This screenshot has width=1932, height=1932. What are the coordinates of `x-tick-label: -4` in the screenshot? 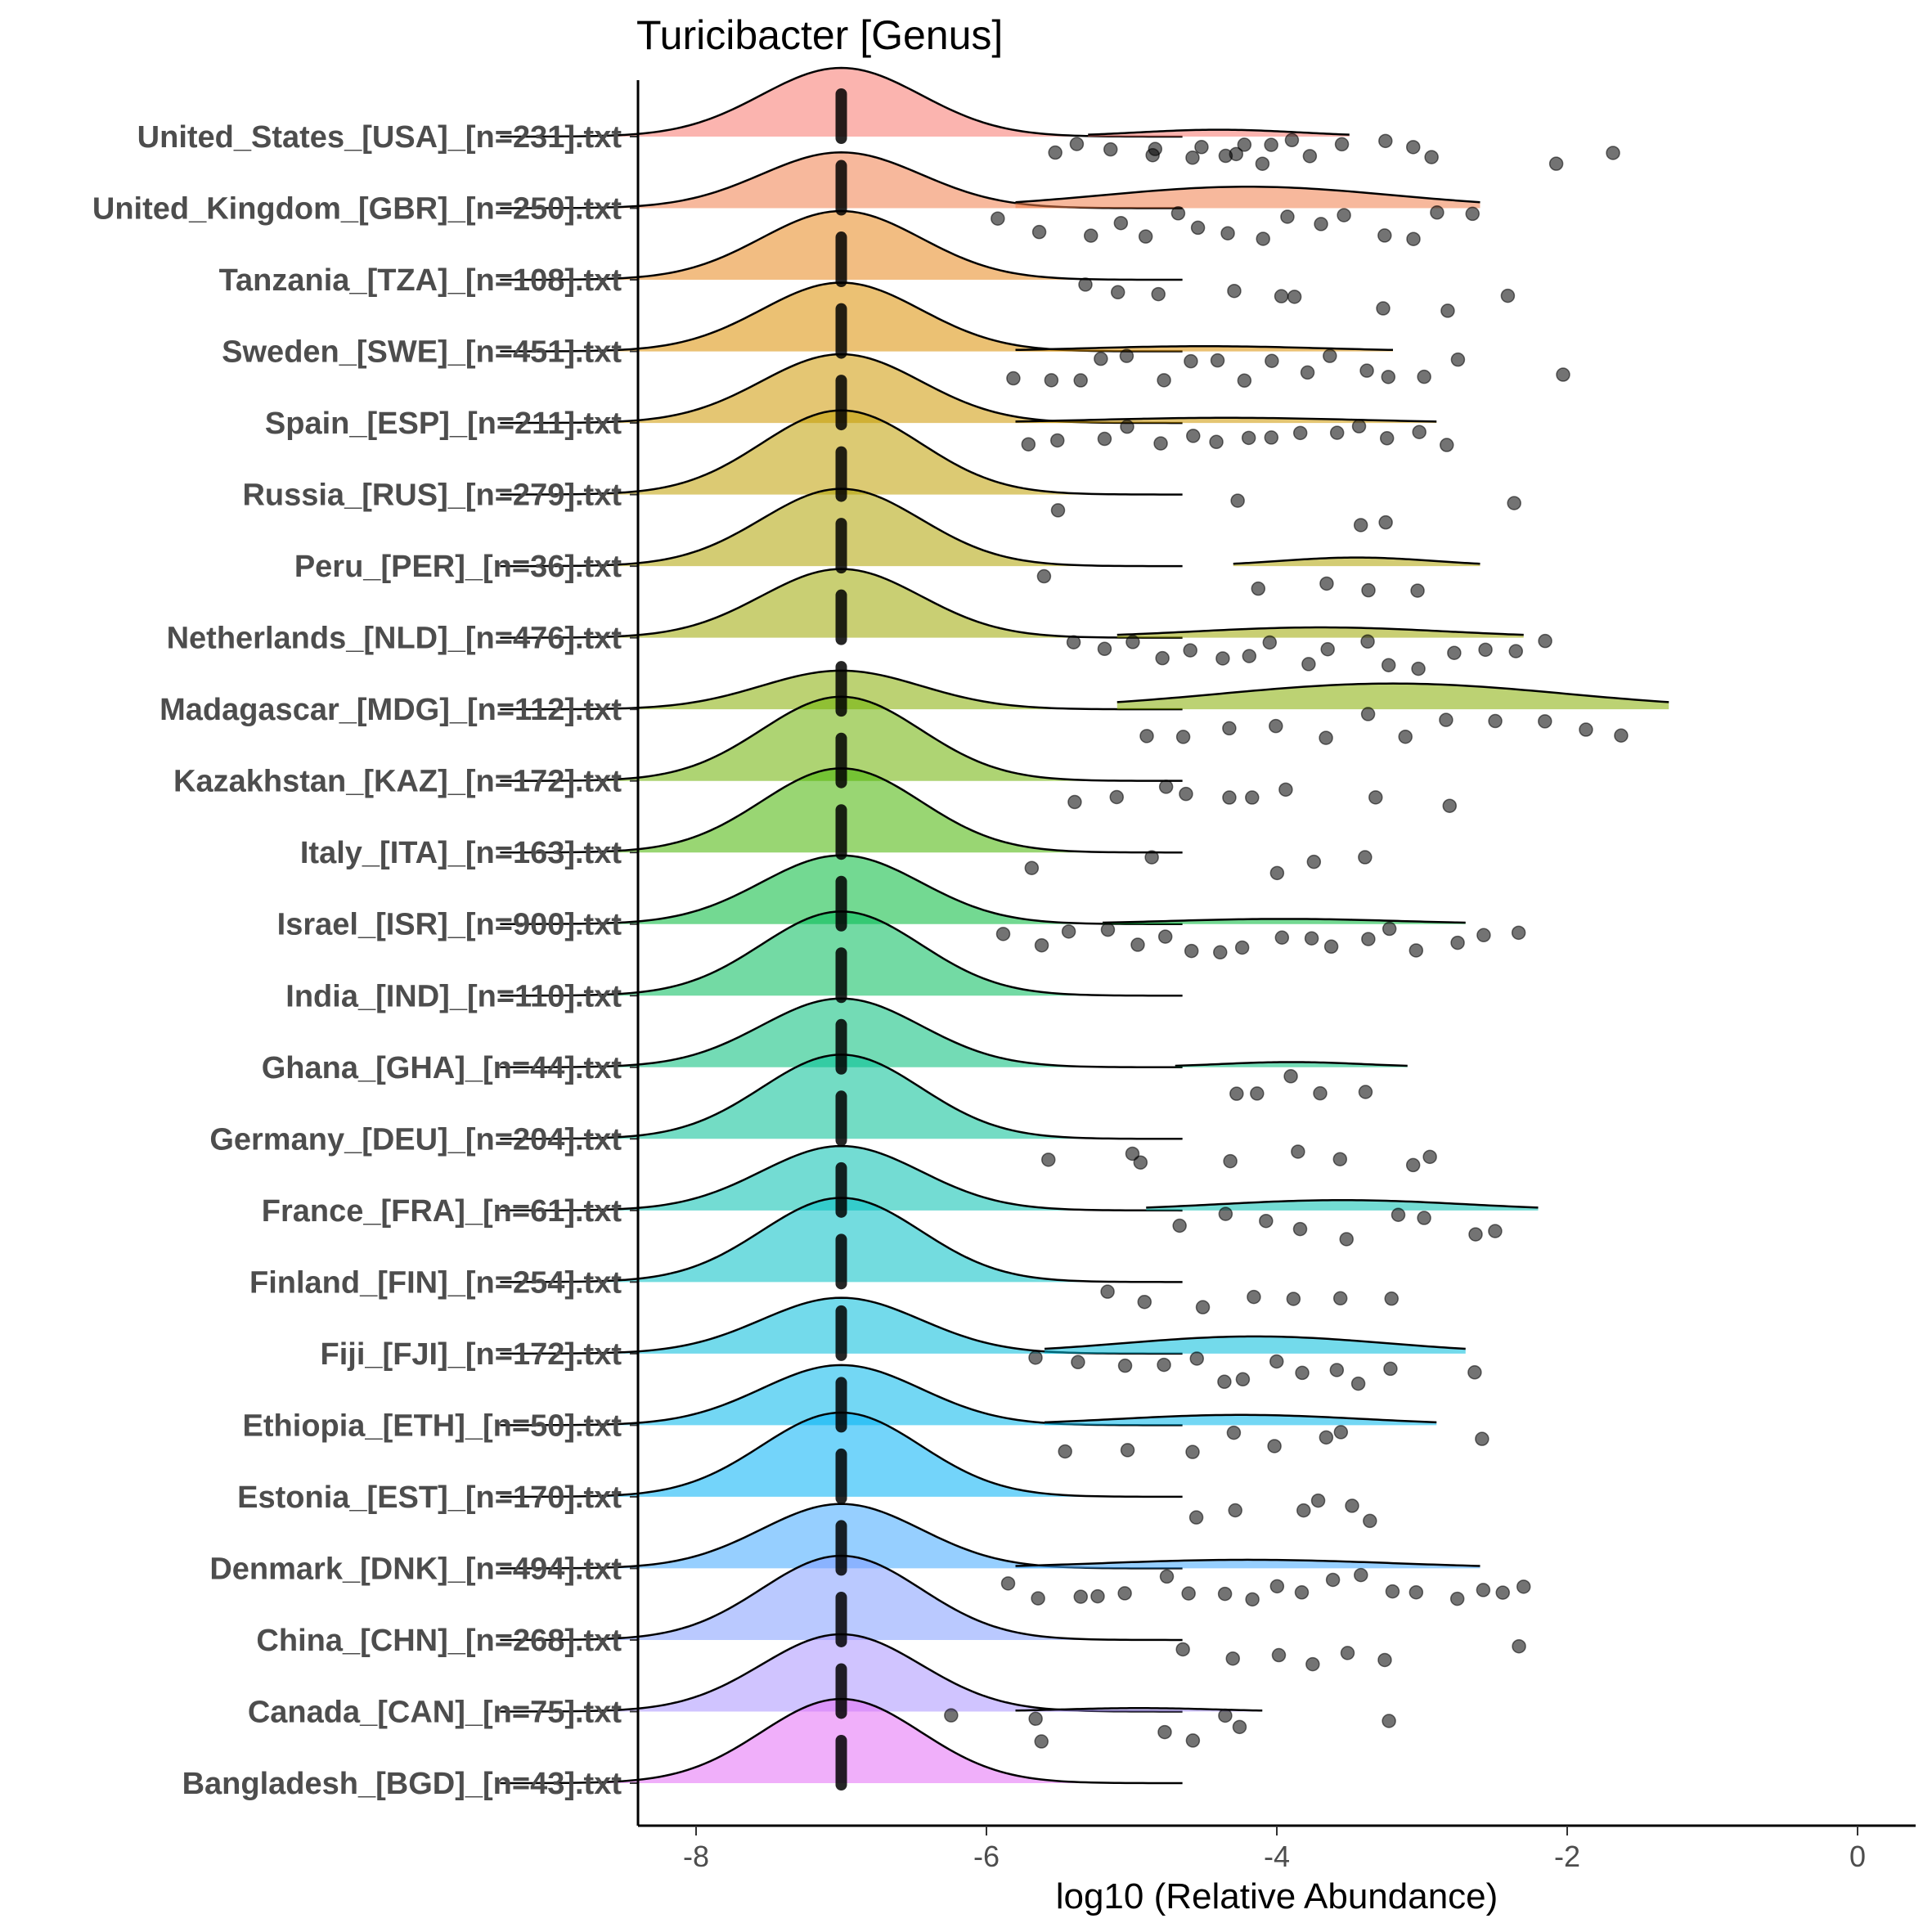 It's located at (1277, 1857).